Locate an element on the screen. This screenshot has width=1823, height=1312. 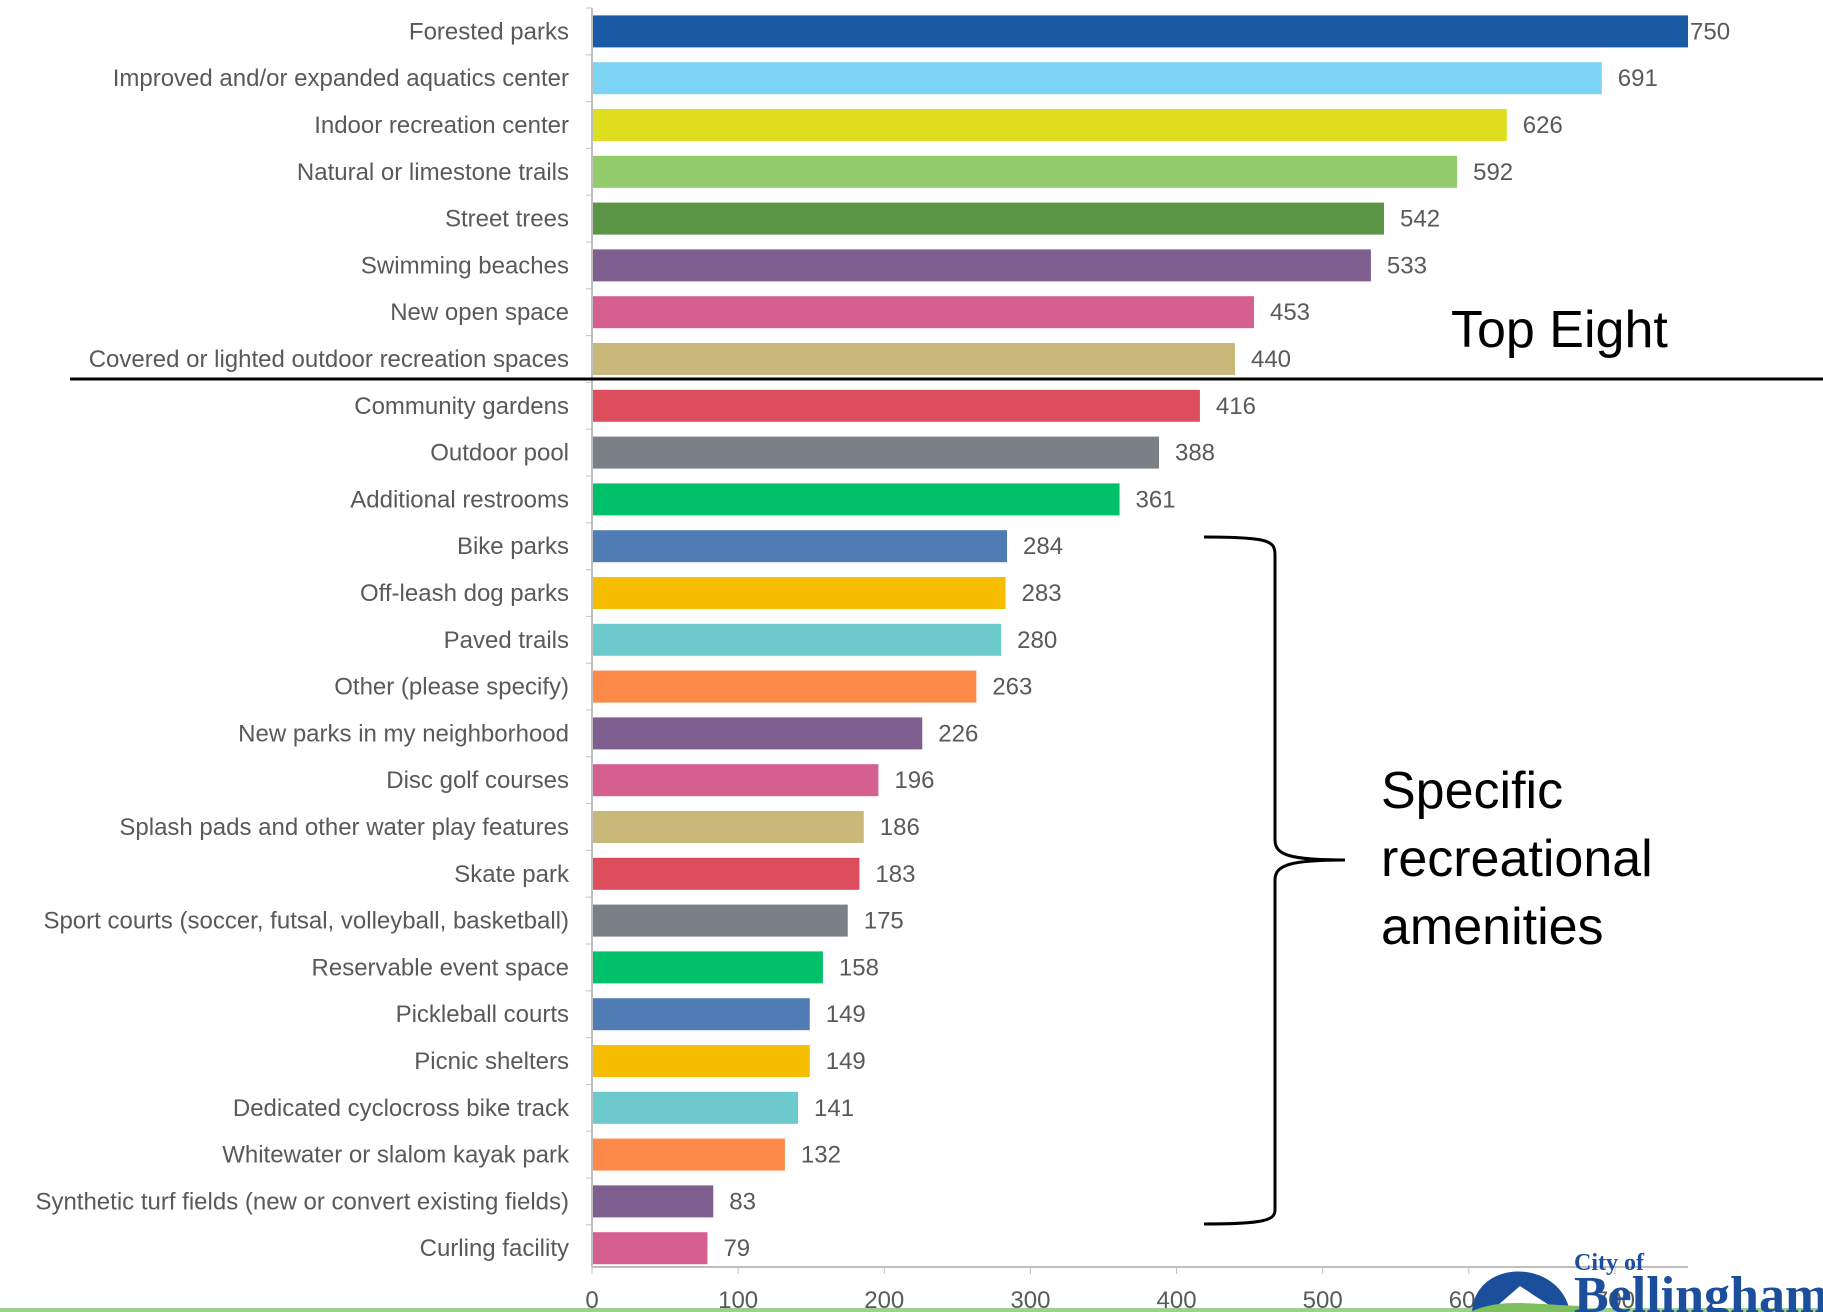
category-label: Street trees is located at coordinates (507, 219).